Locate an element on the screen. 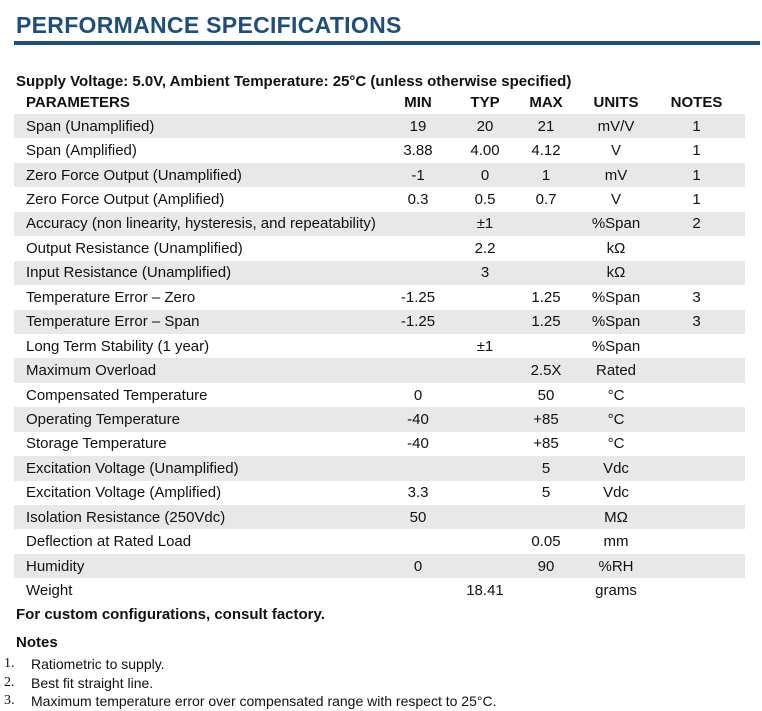 Image resolution: width=762 pixels, height=711 pixels. cell-min: 0 is located at coordinates (418, 395).